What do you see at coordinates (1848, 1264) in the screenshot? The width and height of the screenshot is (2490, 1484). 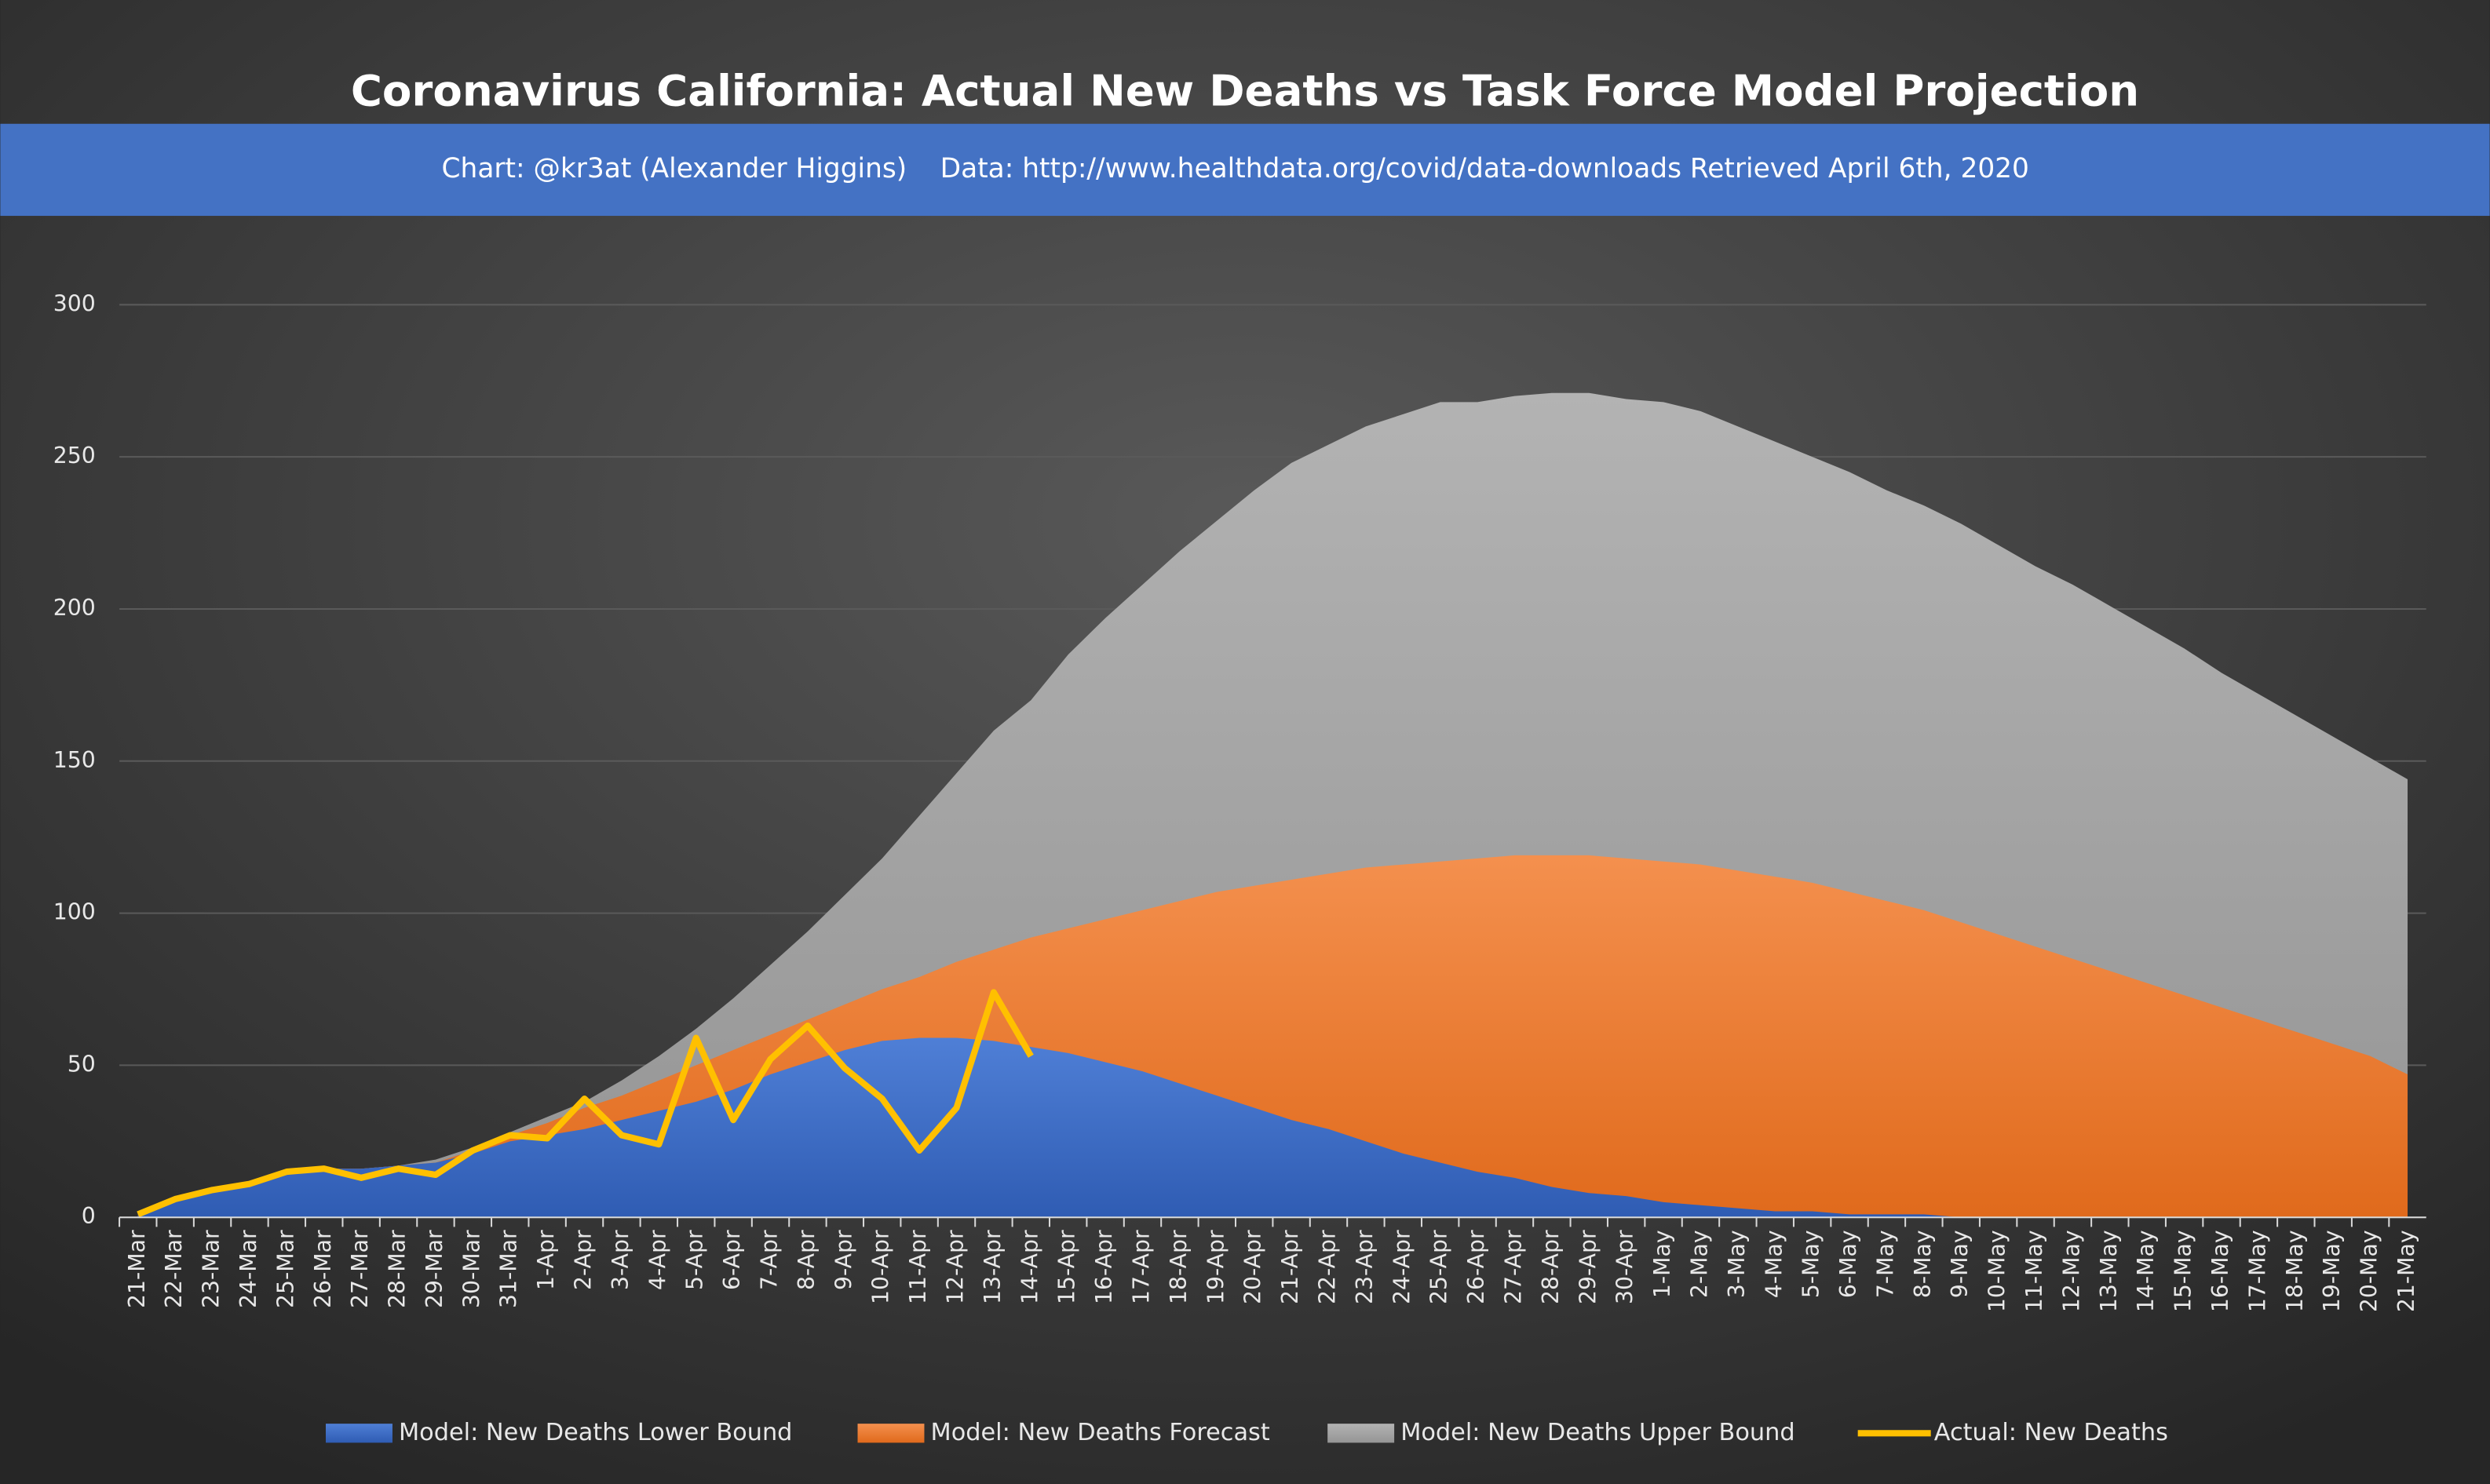 I see `x-tick-label: 6-May` at bounding box center [1848, 1264].